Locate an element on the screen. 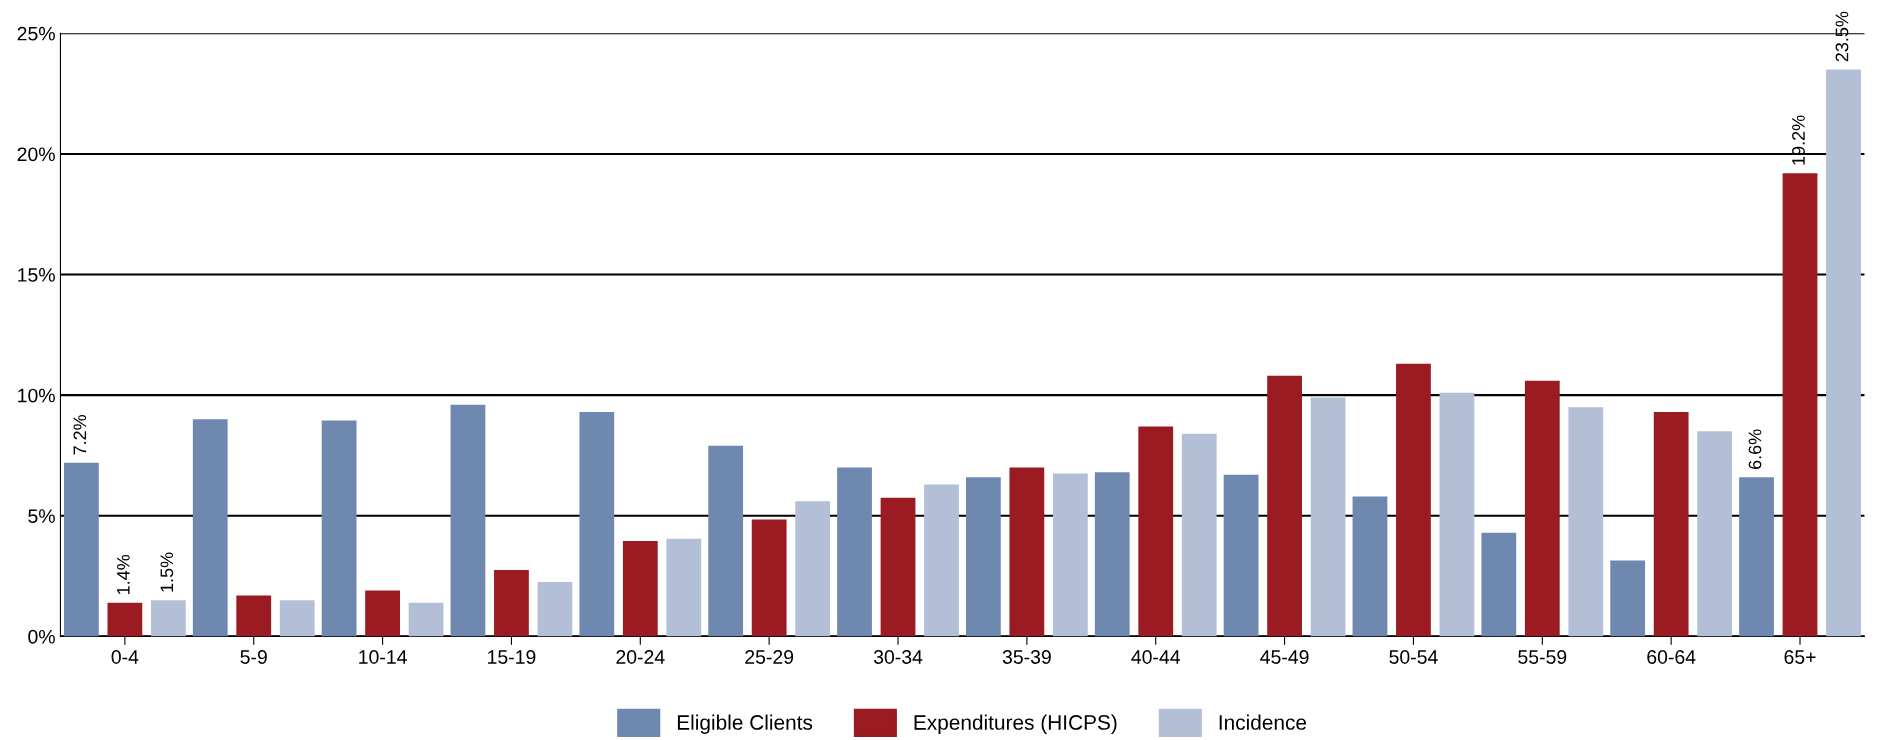 This screenshot has width=1889, height=740. x-tick-label: 5-9 is located at coordinates (253, 657).